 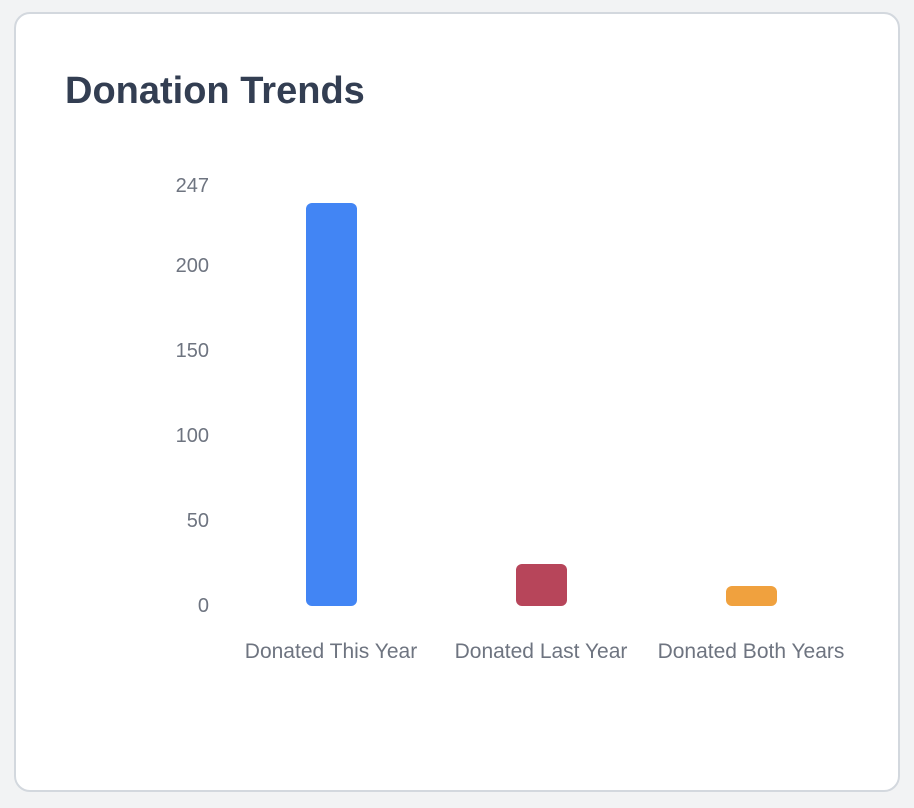 I want to click on plot-column-donated-last-year, so click(x=541, y=396).